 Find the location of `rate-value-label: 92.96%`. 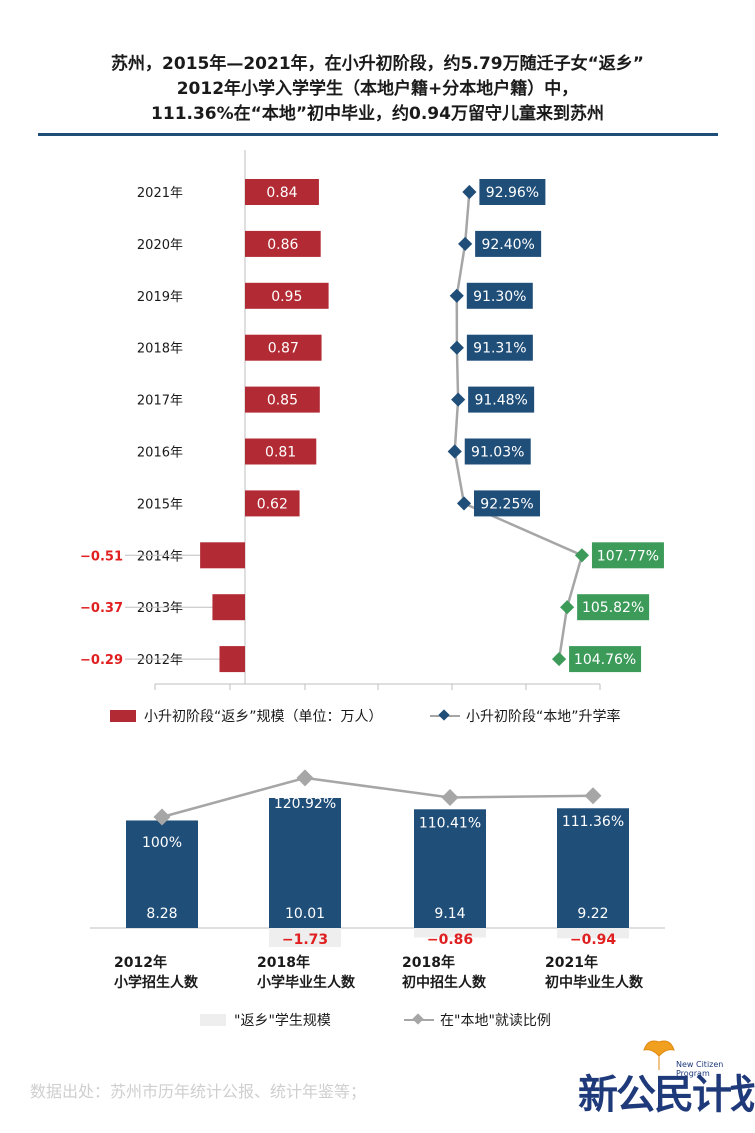

rate-value-label: 92.96% is located at coordinates (512, 193).